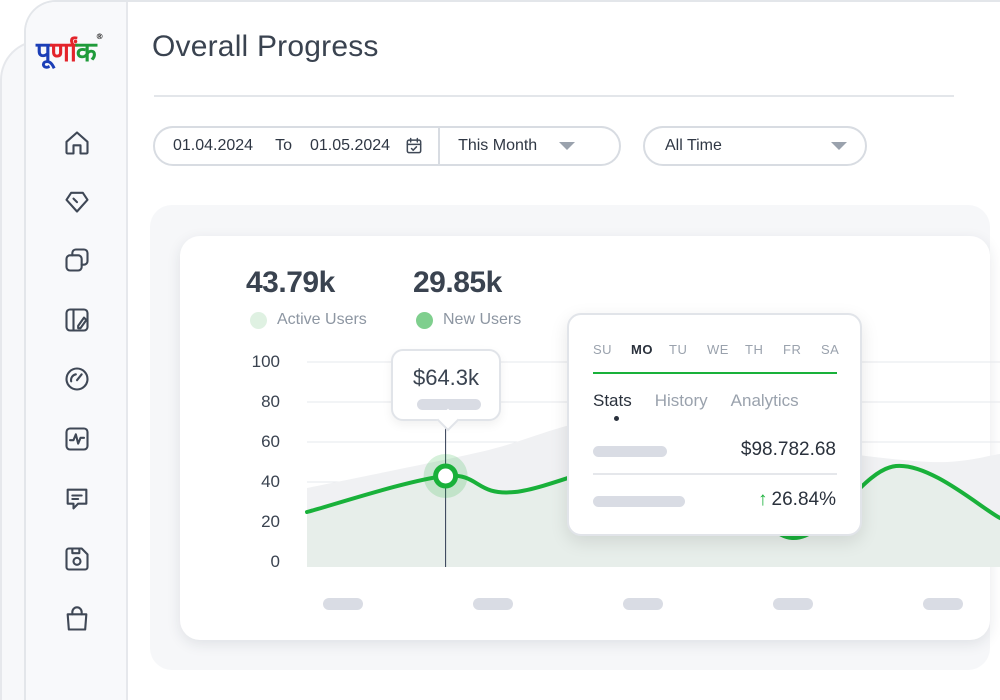  Describe the element at coordinates (681, 400) in the screenshot. I see `tab-history: History` at that location.